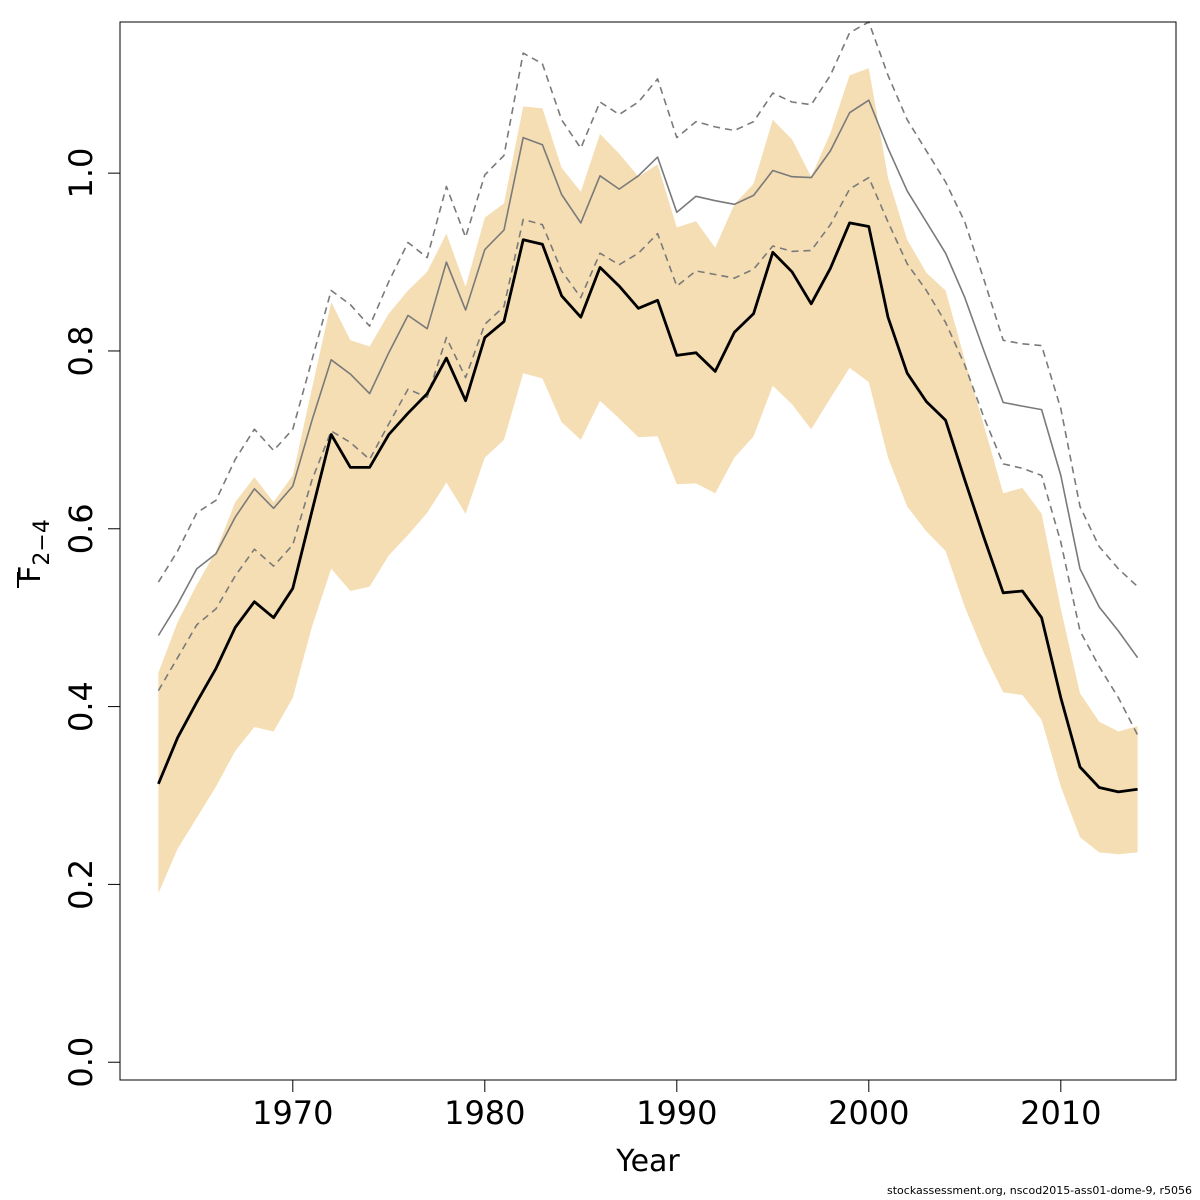 The height and width of the screenshot is (1200, 1200). What do you see at coordinates (647, 1161) in the screenshot?
I see `x-axis-title: Year` at bounding box center [647, 1161].